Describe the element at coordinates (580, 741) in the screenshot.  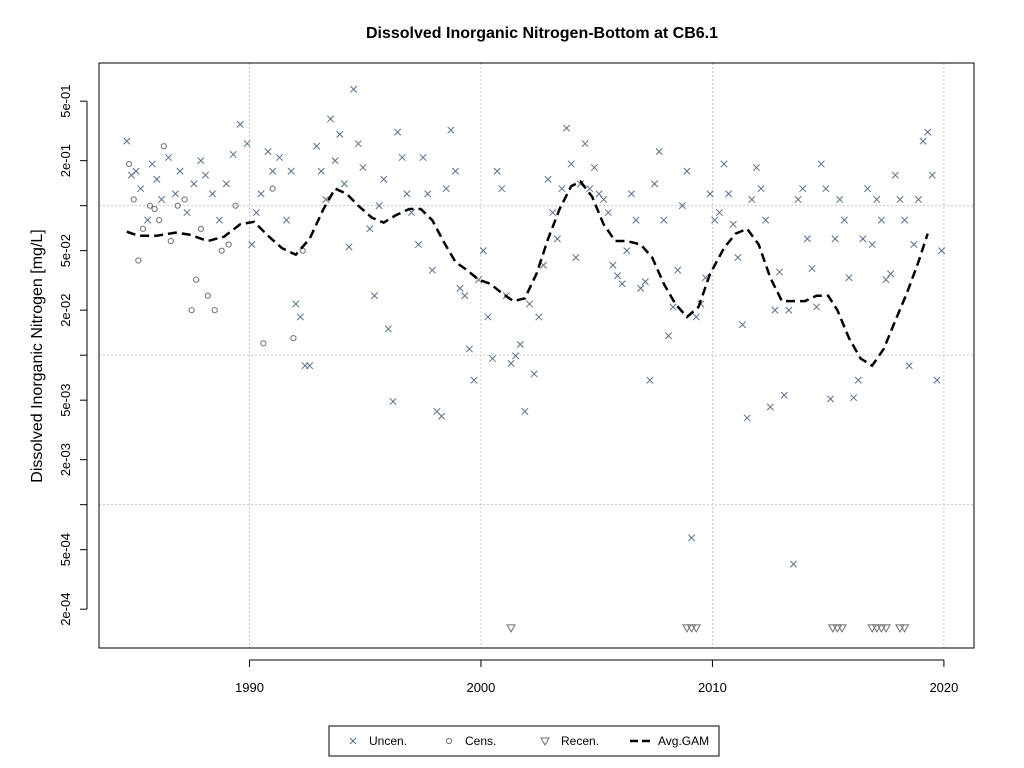
I see `legend-label: Recen.` at that location.